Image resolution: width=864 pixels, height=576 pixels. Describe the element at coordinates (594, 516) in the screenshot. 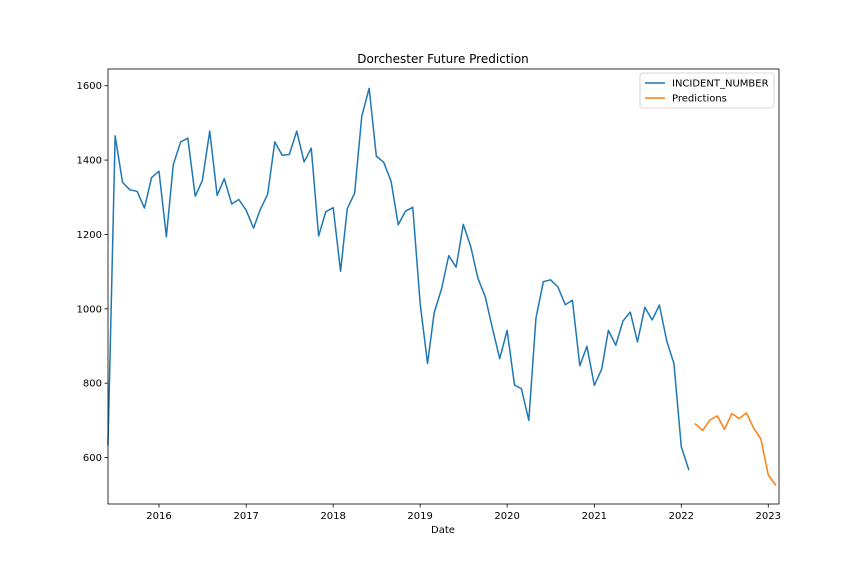

I see `x-tick-label: 2021` at that location.